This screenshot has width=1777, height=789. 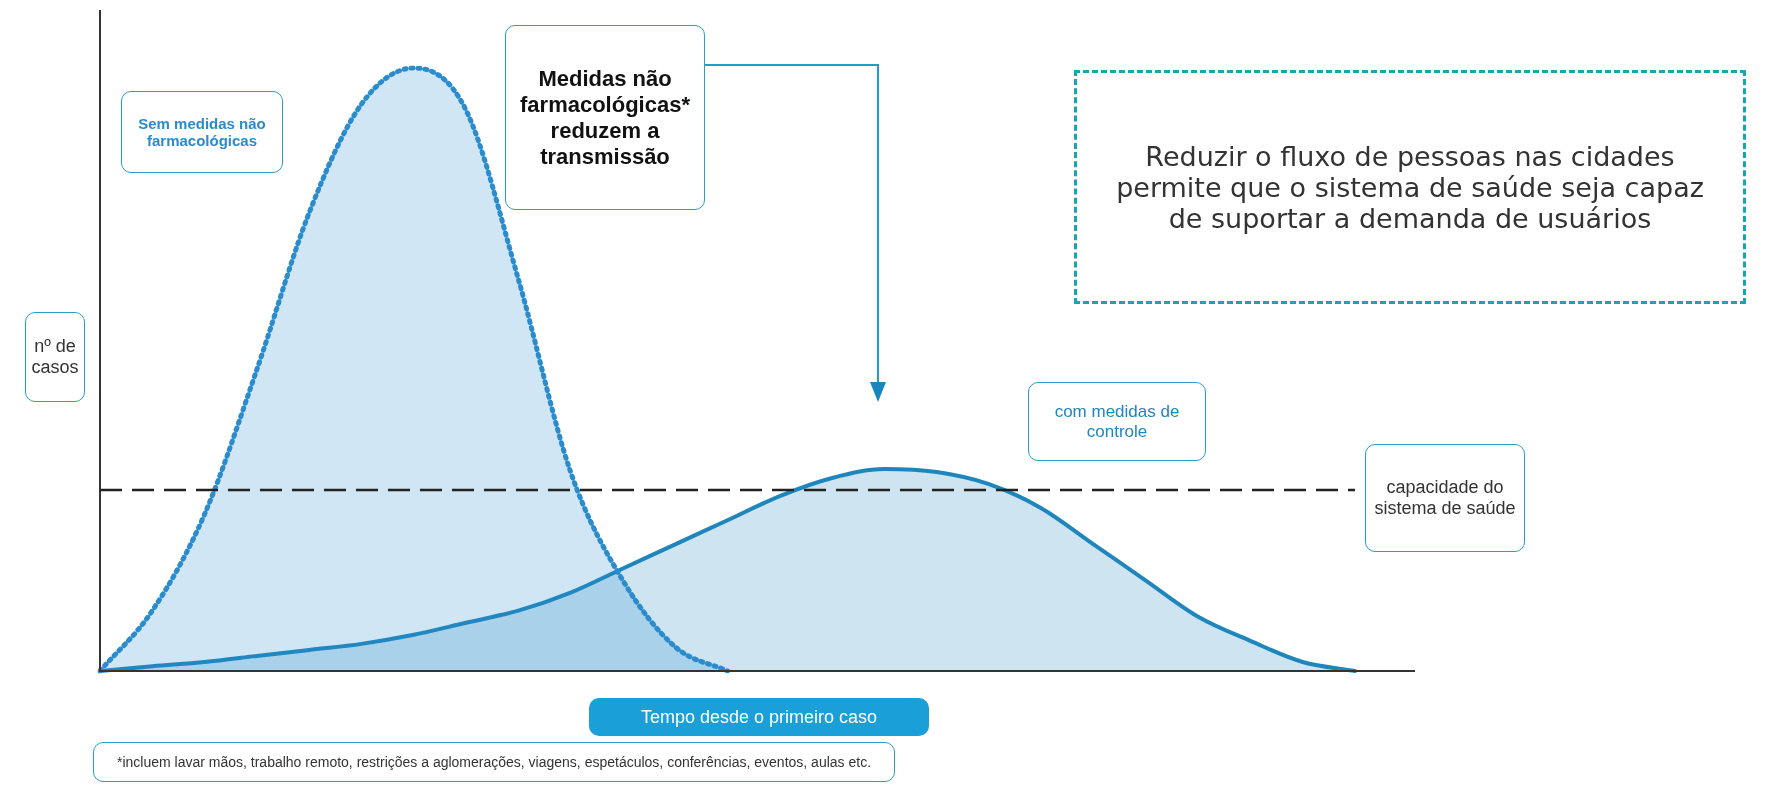 What do you see at coordinates (1445, 498) in the screenshot?
I see `ref-line-label: capacidade do sistema de saúde` at bounding box center [1445, 498].